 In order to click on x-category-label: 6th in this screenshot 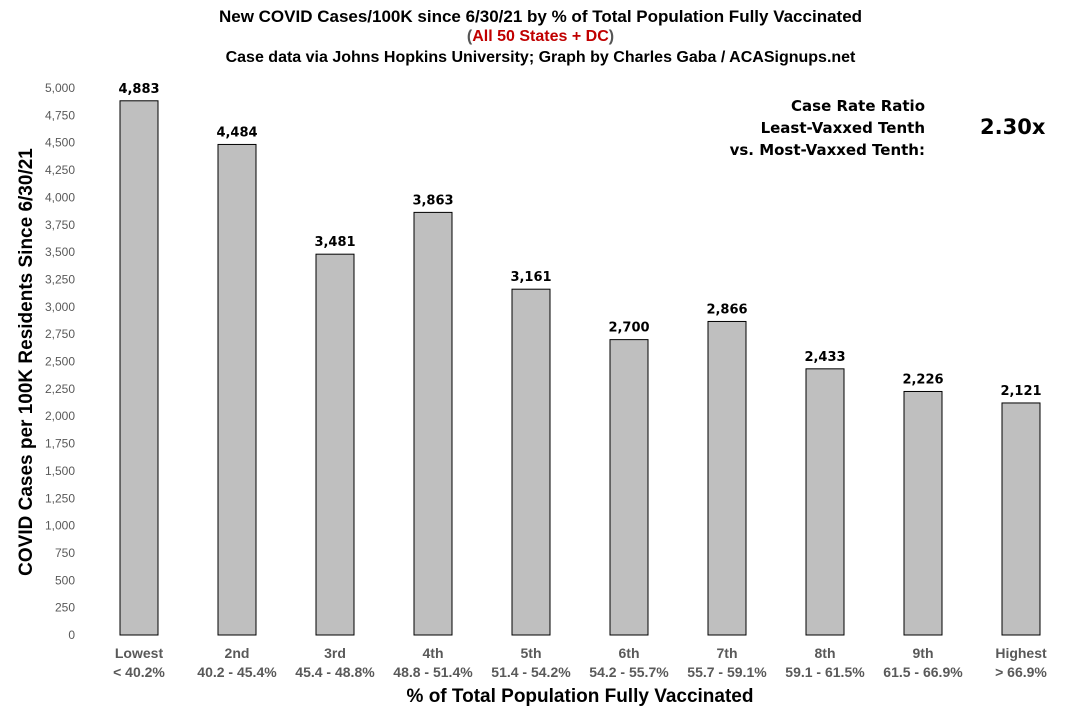, I will do `click(629, 653)`.